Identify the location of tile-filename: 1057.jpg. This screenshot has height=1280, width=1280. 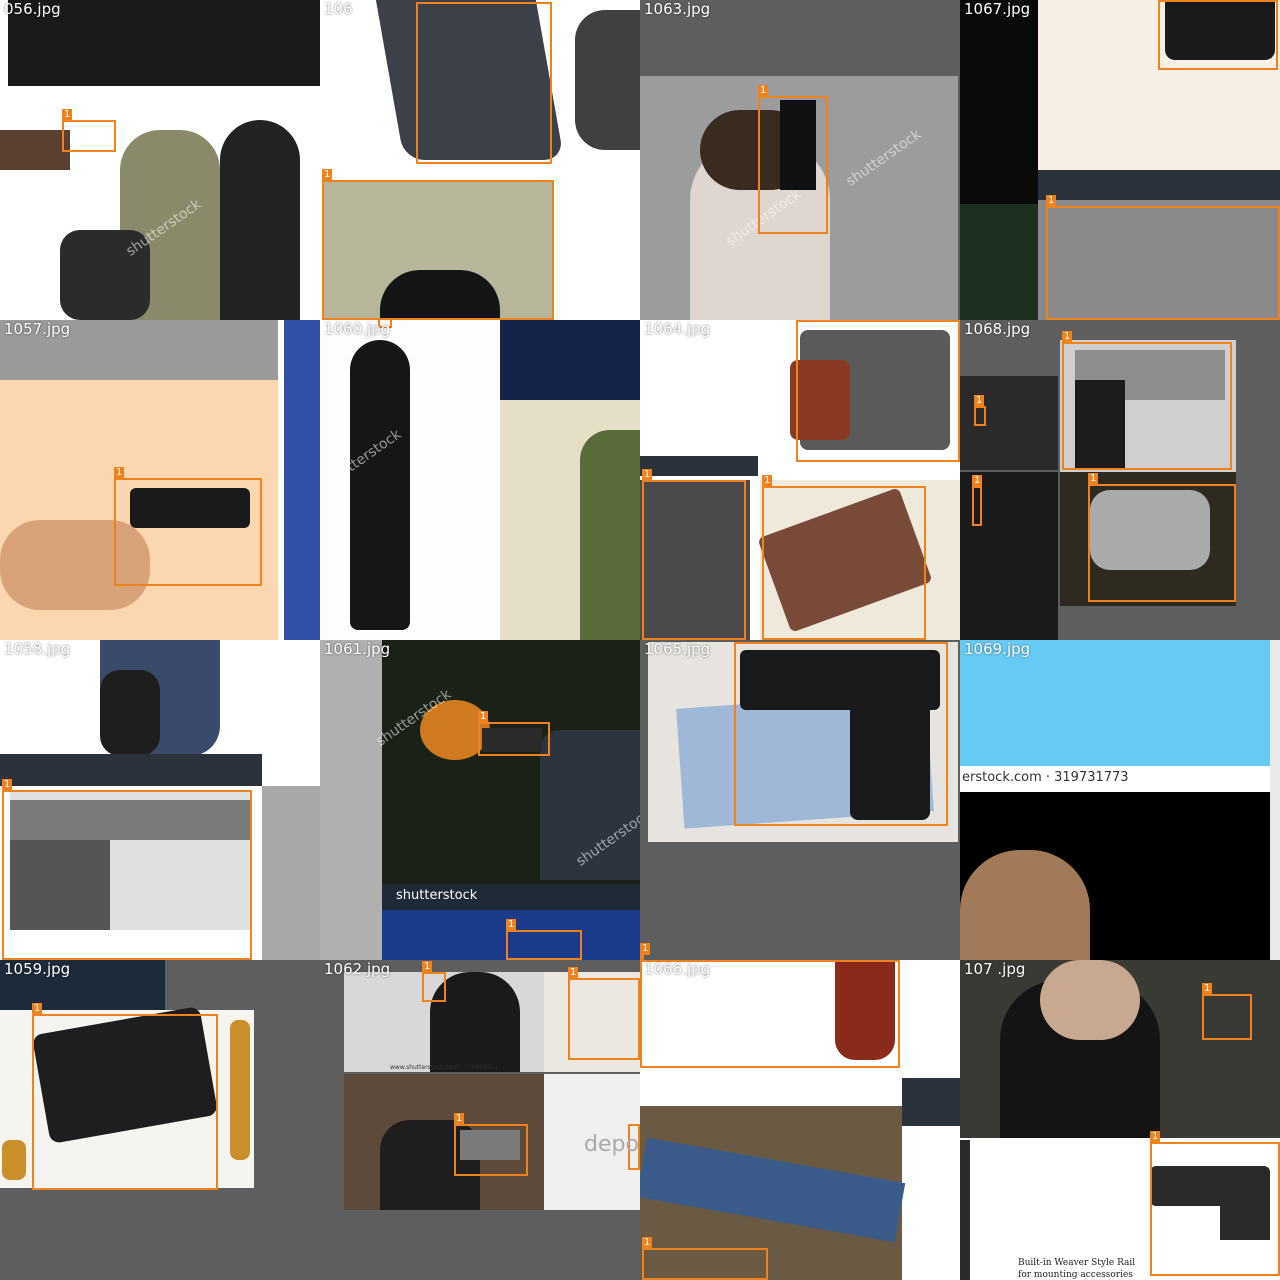
(37, 329).